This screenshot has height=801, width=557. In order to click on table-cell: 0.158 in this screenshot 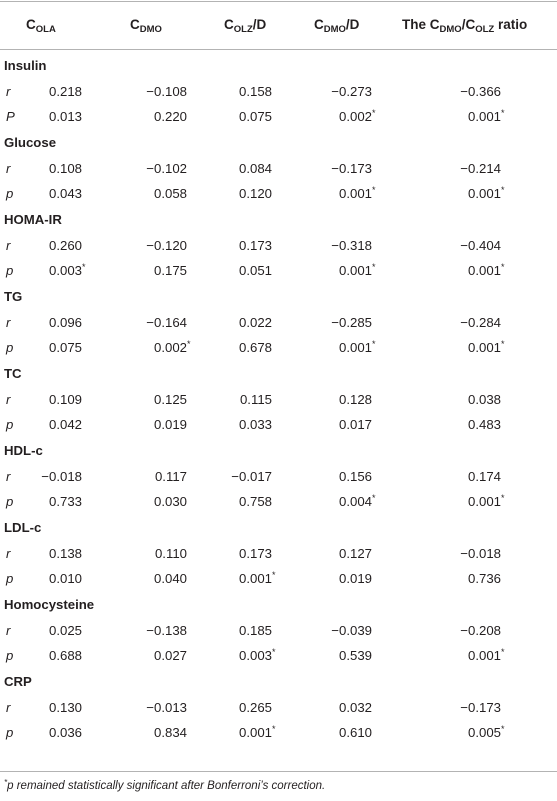, I will do `click(255, 91)`.